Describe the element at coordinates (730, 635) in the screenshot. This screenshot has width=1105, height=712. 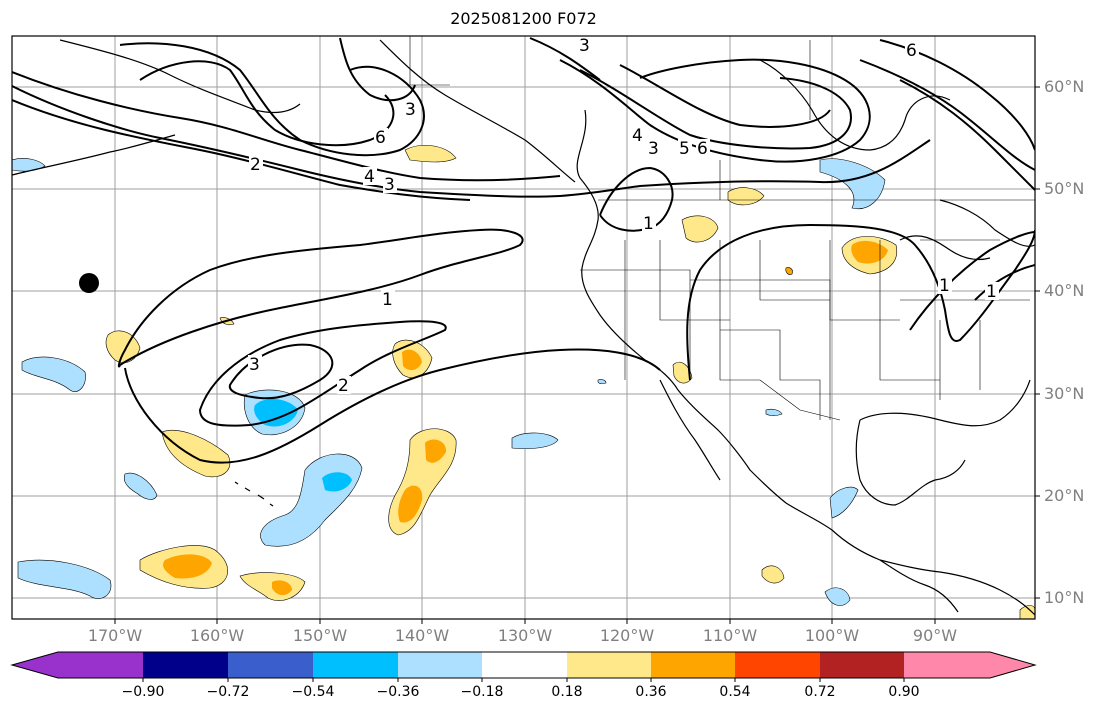
I see `lon-label: 110°W` at that location.